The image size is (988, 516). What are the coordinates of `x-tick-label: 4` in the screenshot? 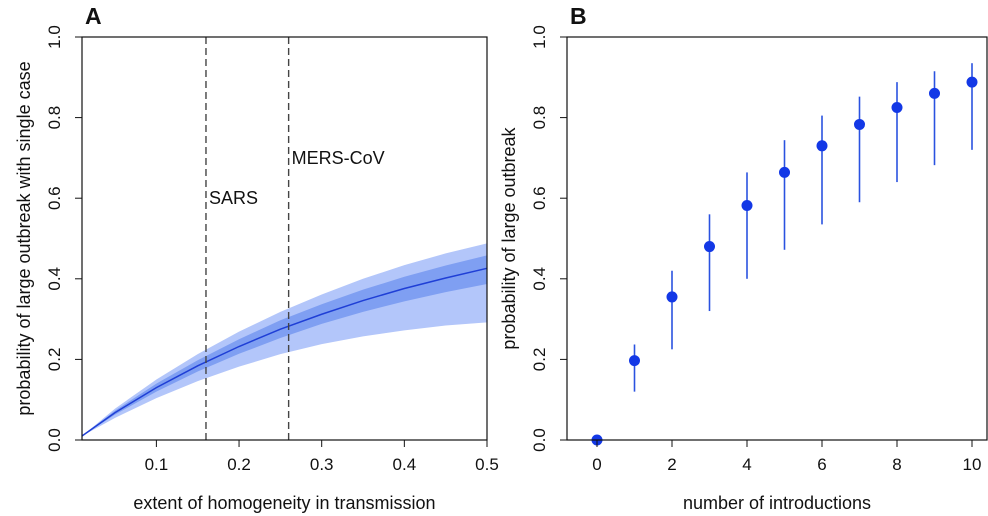 It's located at (746, 464).